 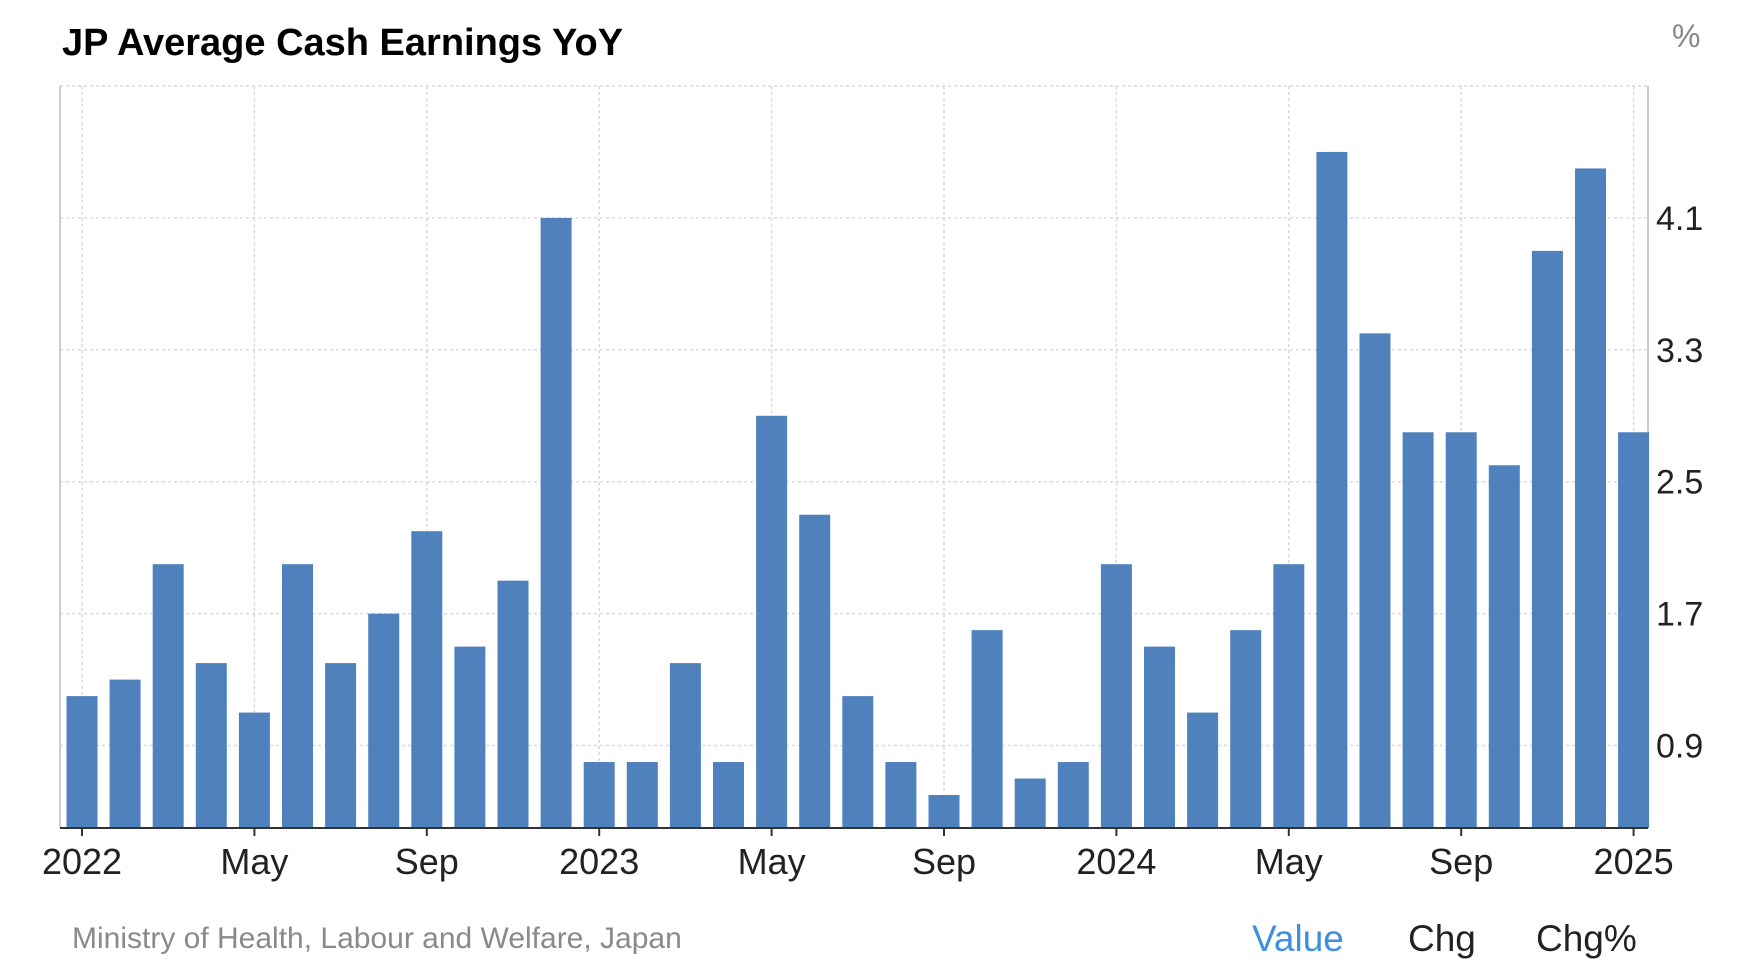 What do you see at coordinates (1586, 938) in the screenshot?
I see `tab-chg-percent: Chg%` at bounding box center [1586, 938].